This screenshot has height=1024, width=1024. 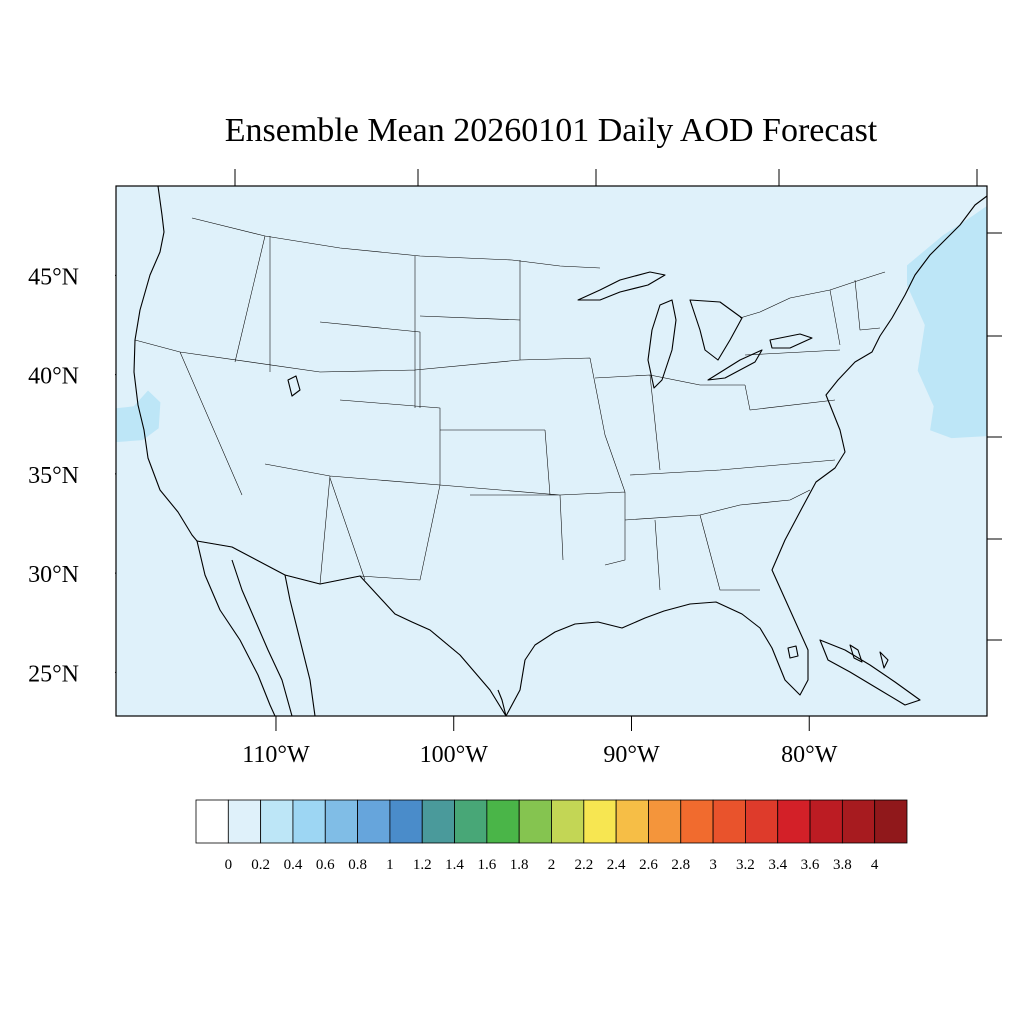 What do you see at coordinates (713, 865) in the screenshot?
I see `colorbar-label: 3` at bounding box center [713, 865].